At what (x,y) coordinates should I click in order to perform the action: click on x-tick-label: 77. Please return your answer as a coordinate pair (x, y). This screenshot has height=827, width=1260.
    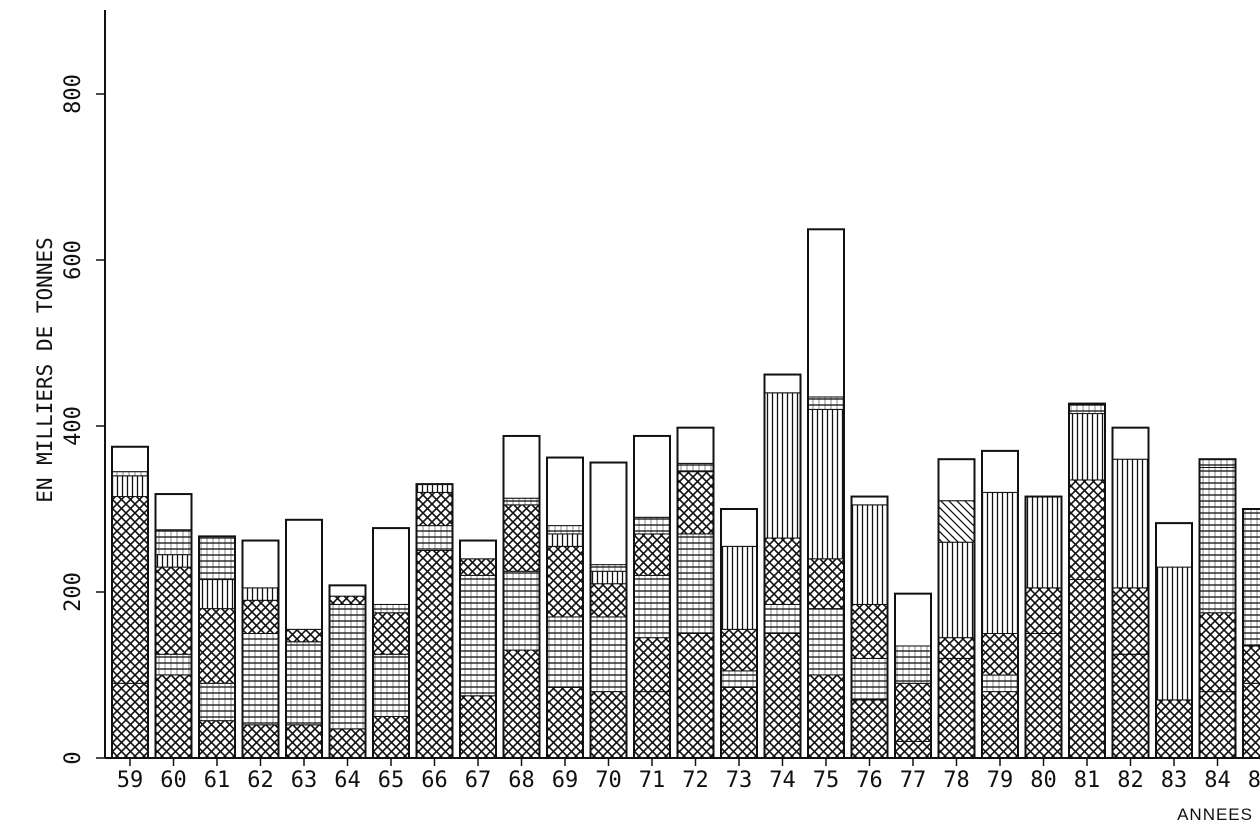
    Looking at the image, I should click on (913, 780).